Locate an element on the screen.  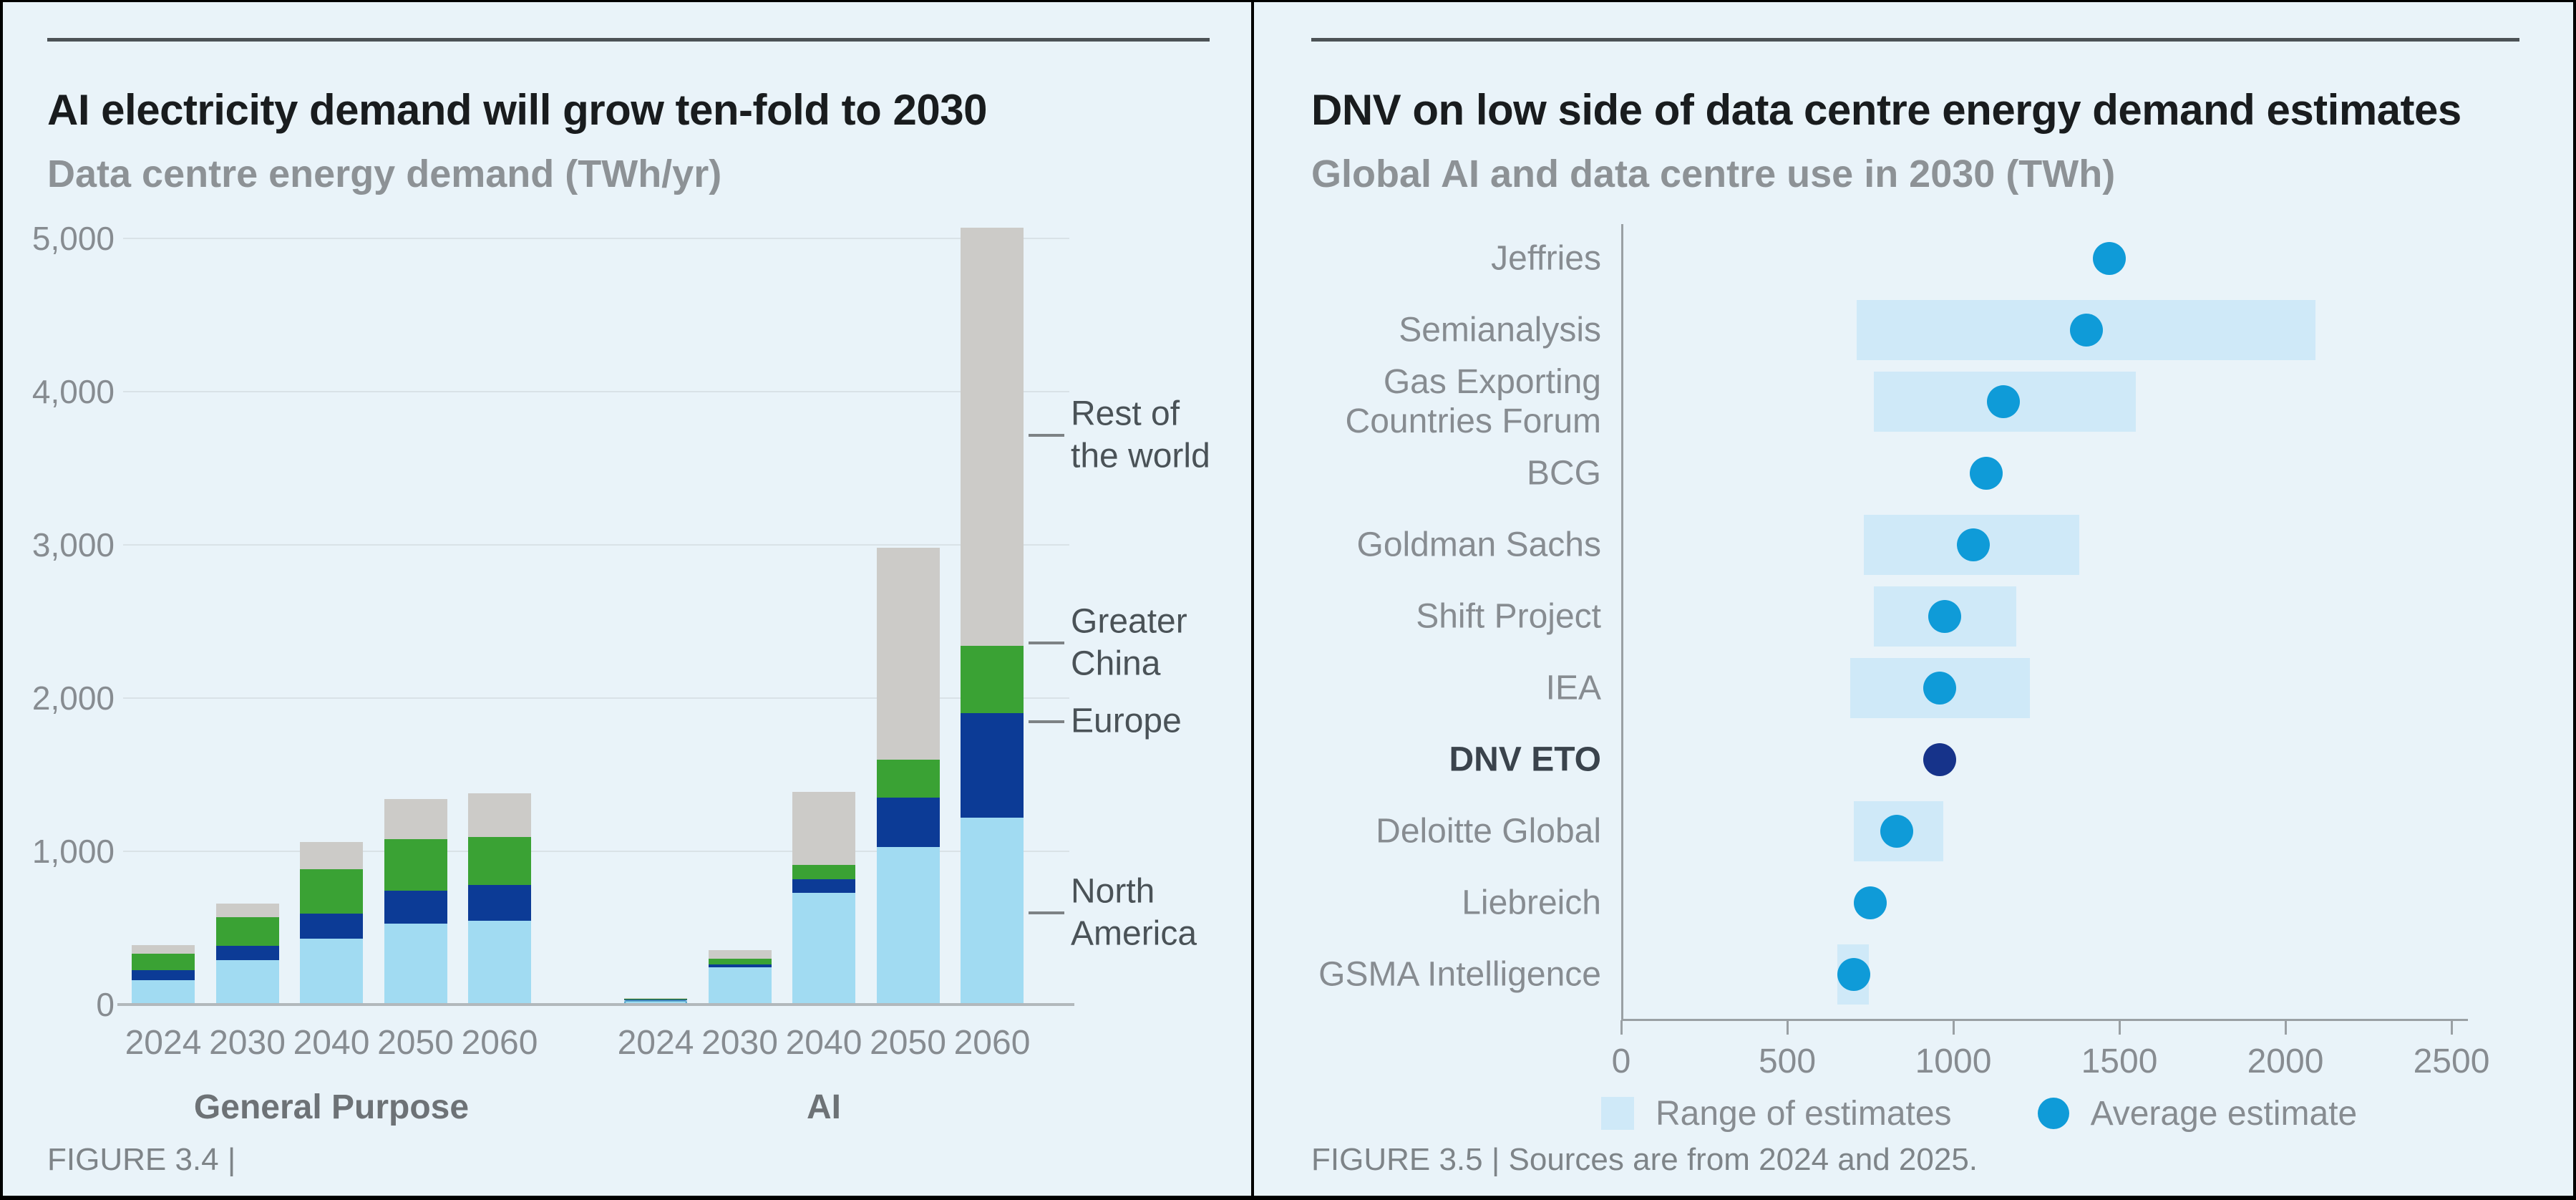
row-label-gsma-intelligence: GSMA Intelligence is located at coordinates (1459, 974).